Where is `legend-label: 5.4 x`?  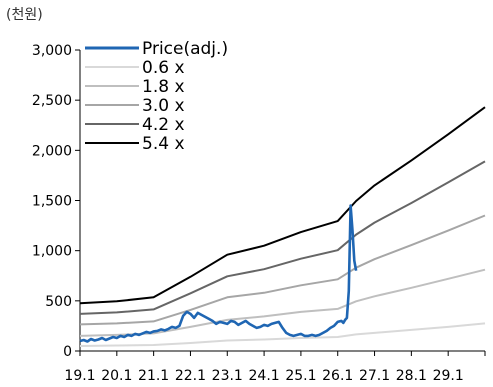
legend-label: 5.4 x is located at coordinates (163, 144).